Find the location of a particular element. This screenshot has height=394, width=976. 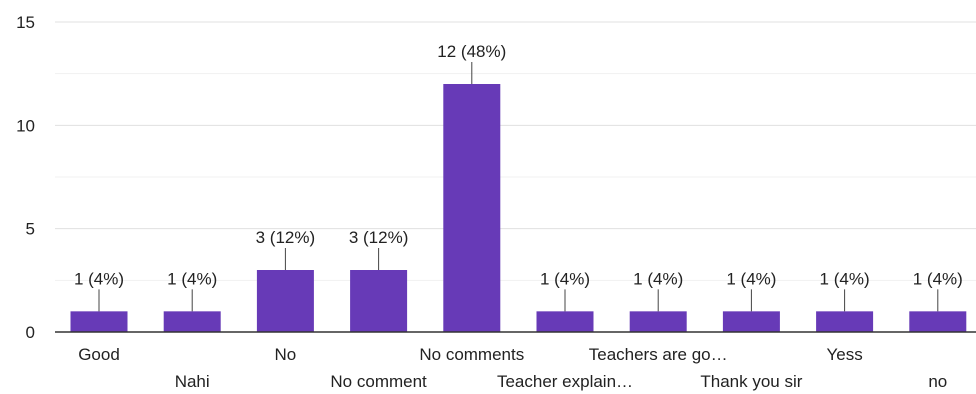

y-tick-label: 5 is located at coordinates (30, 229).